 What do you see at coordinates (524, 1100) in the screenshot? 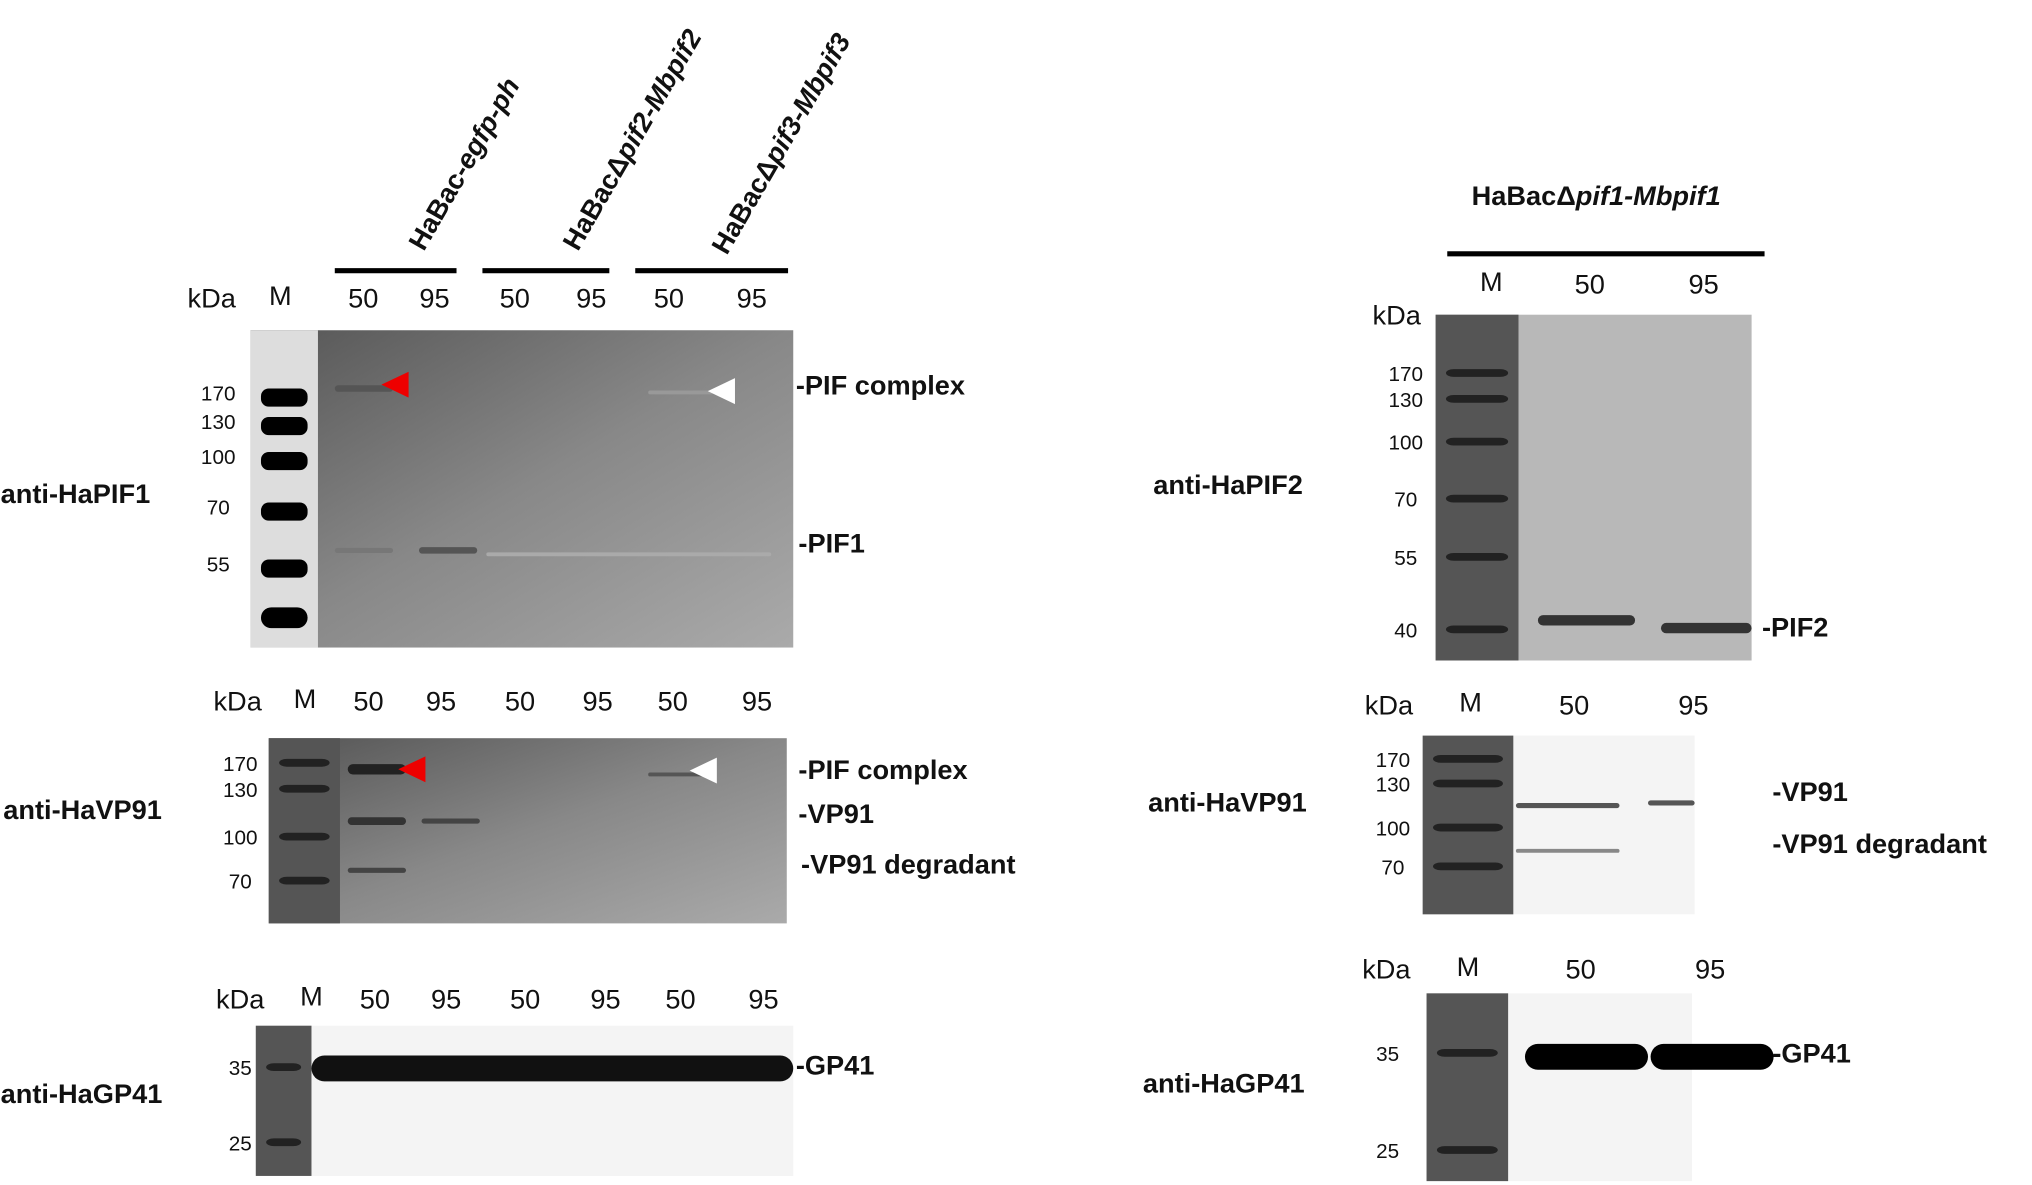
I see `blot` at bounding box center [524, 1100].